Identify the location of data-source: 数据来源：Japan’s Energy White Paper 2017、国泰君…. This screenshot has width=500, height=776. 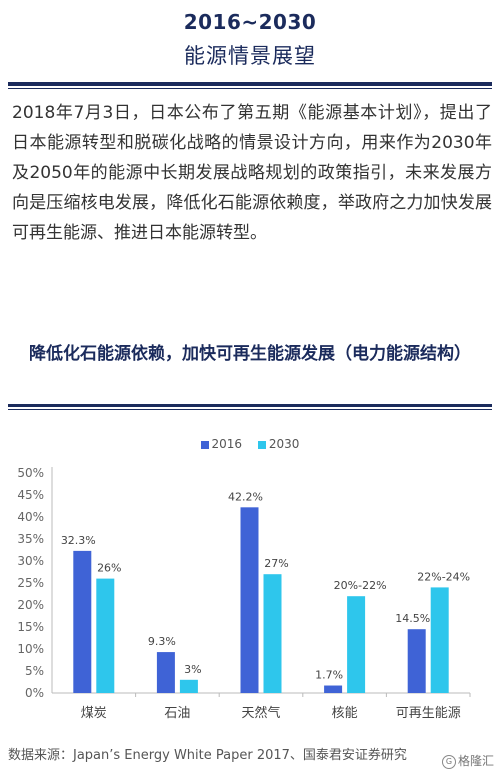
(207, 755).